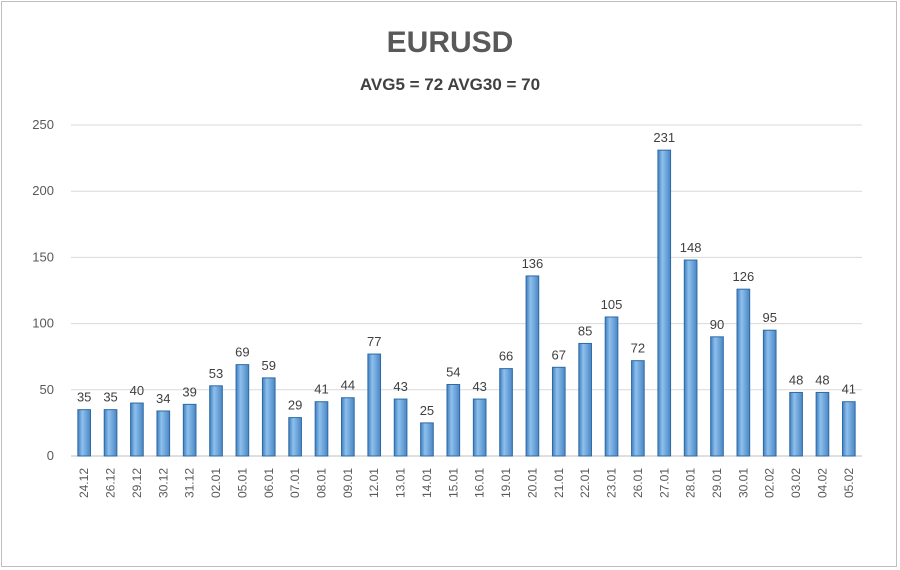  Describe the element at coordinates (664, 483) in the screenshot. I see `x-tick-label: 27.01` at that location.